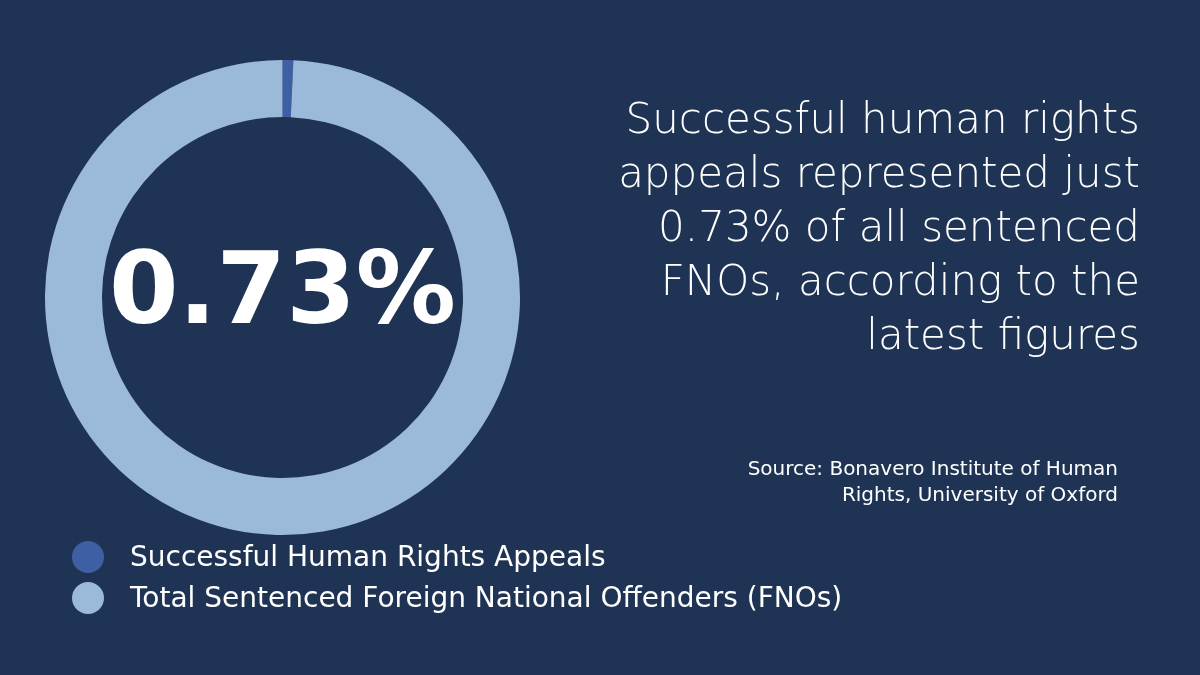 The height and width of the screenshot is (675, 1200). I want to click on source-note: Source: Bonavero Institute of Human Rights, University of Oxford, so click(932, 481).